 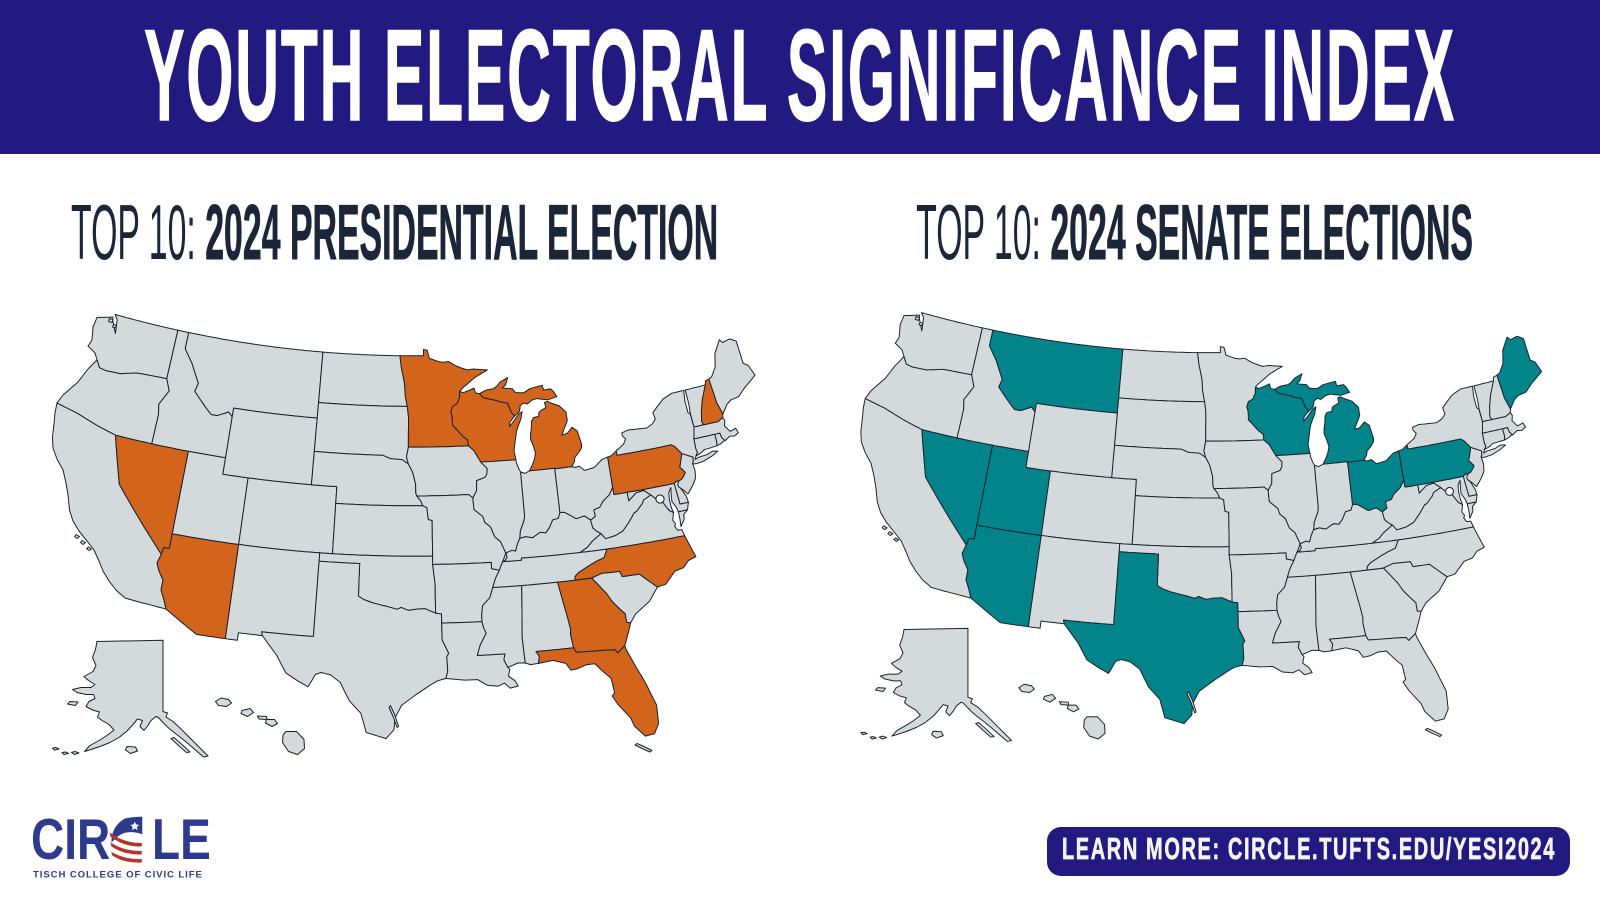 What do you see at coordinates (181, 842) in the screenshot?
I see `svg-text: LE` at bounding box center [181, 842].